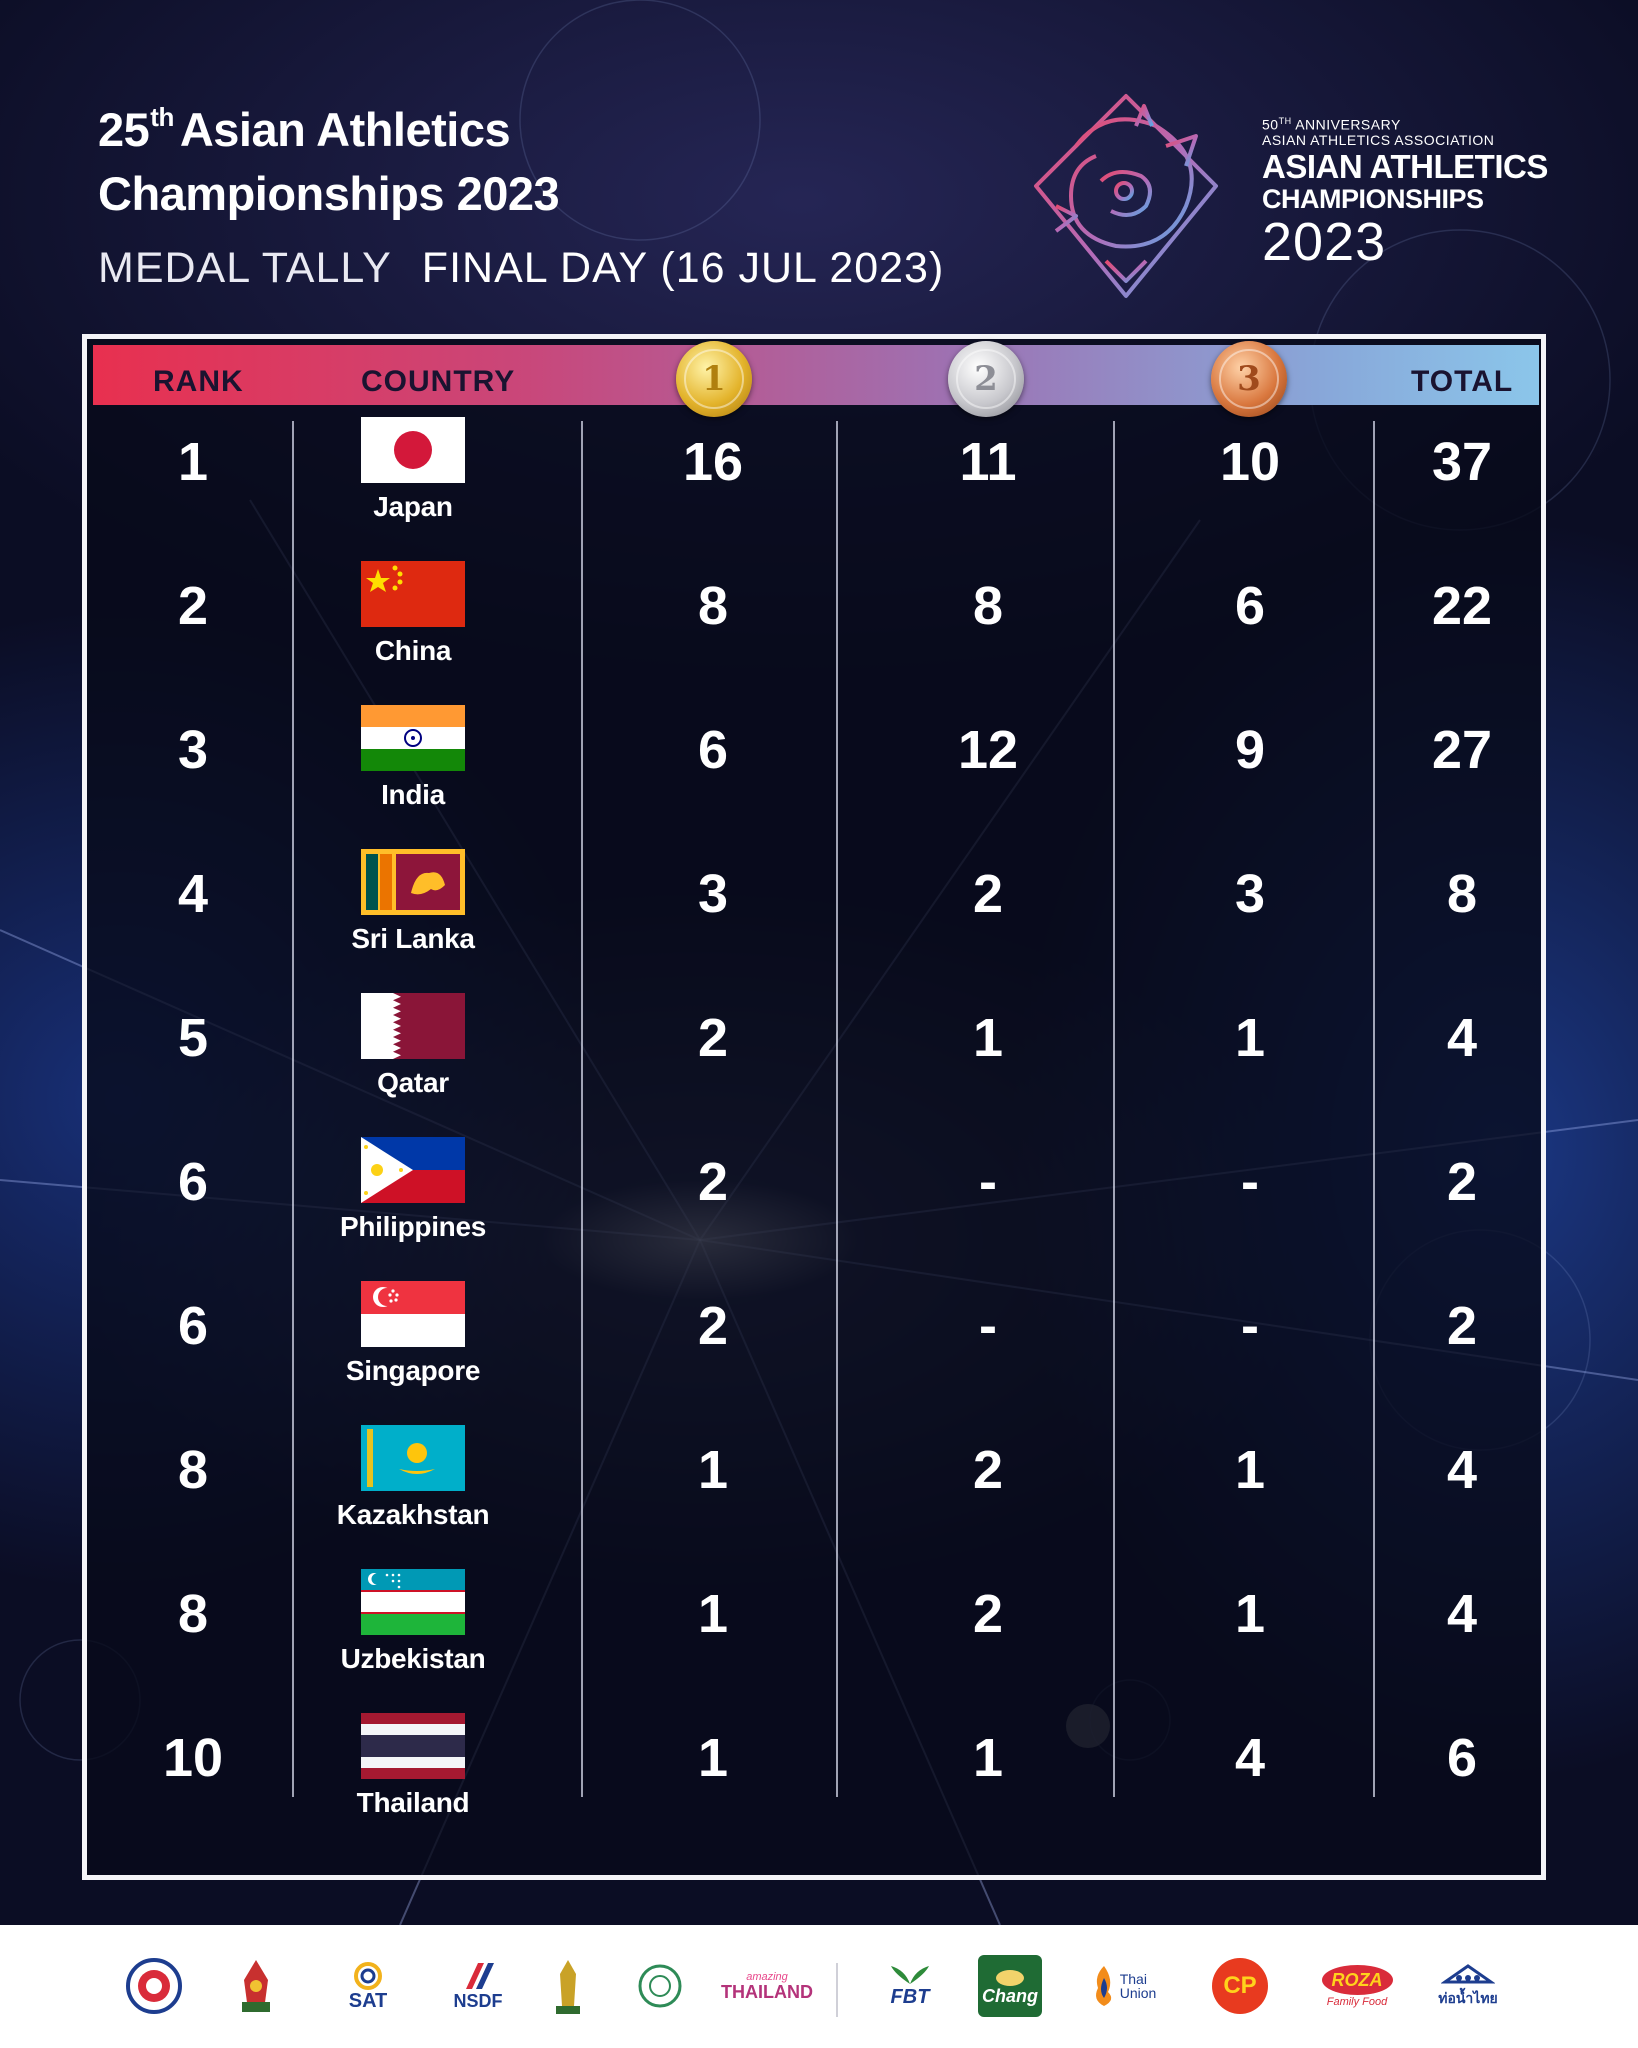 Image resolution: width=1638 pixels, height=2048 pixels. Describe the element at coordinates (413, 1314) in the screenshot. I see `singapore-flag-icon` at that location.